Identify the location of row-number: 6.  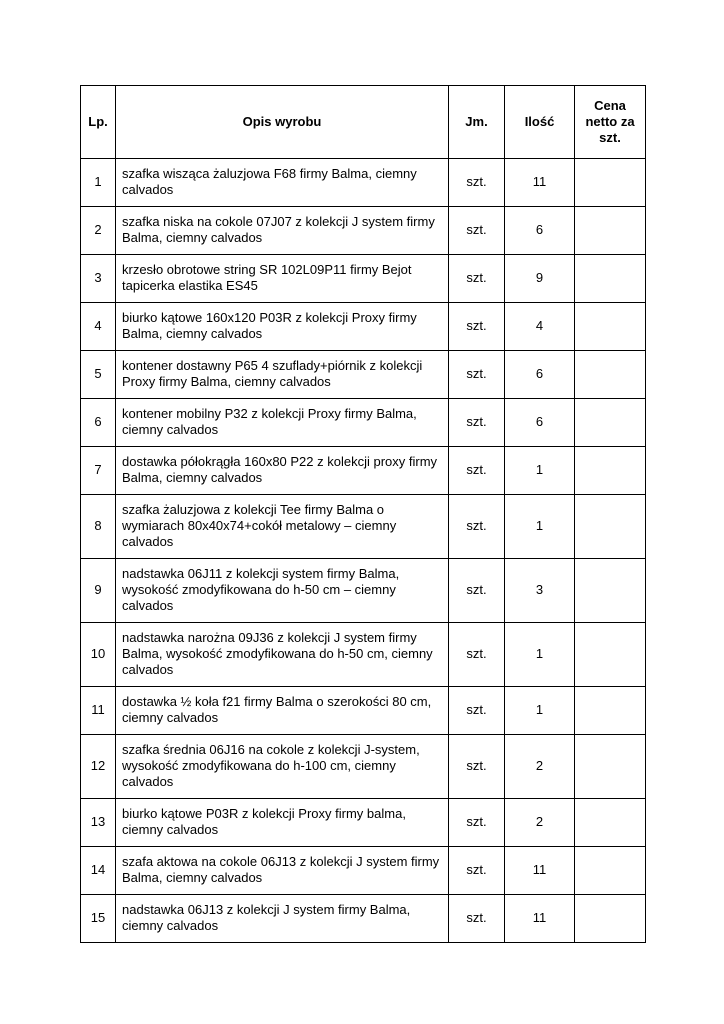
(98, 422).